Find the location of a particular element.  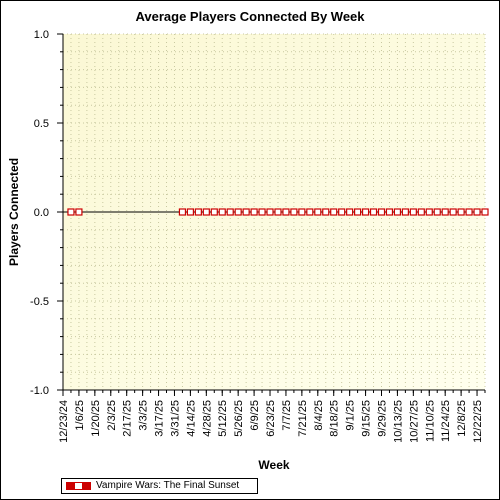

x-tick-label: 3/31/25 is located at coordinates (175, 418).